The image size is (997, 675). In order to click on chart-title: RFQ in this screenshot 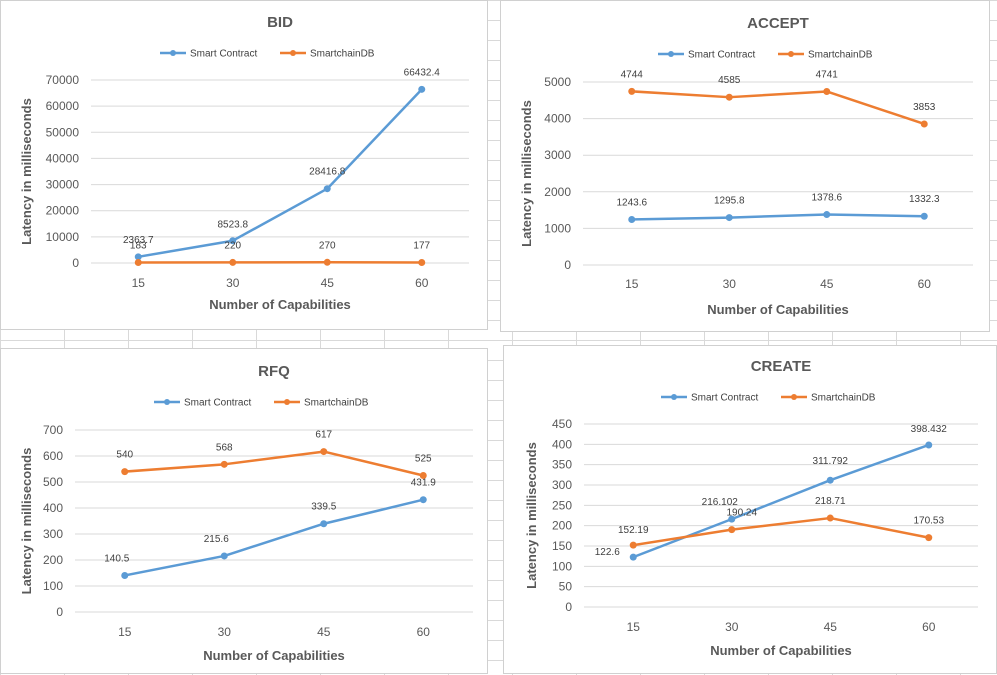, I will do `click(274, 371)`.